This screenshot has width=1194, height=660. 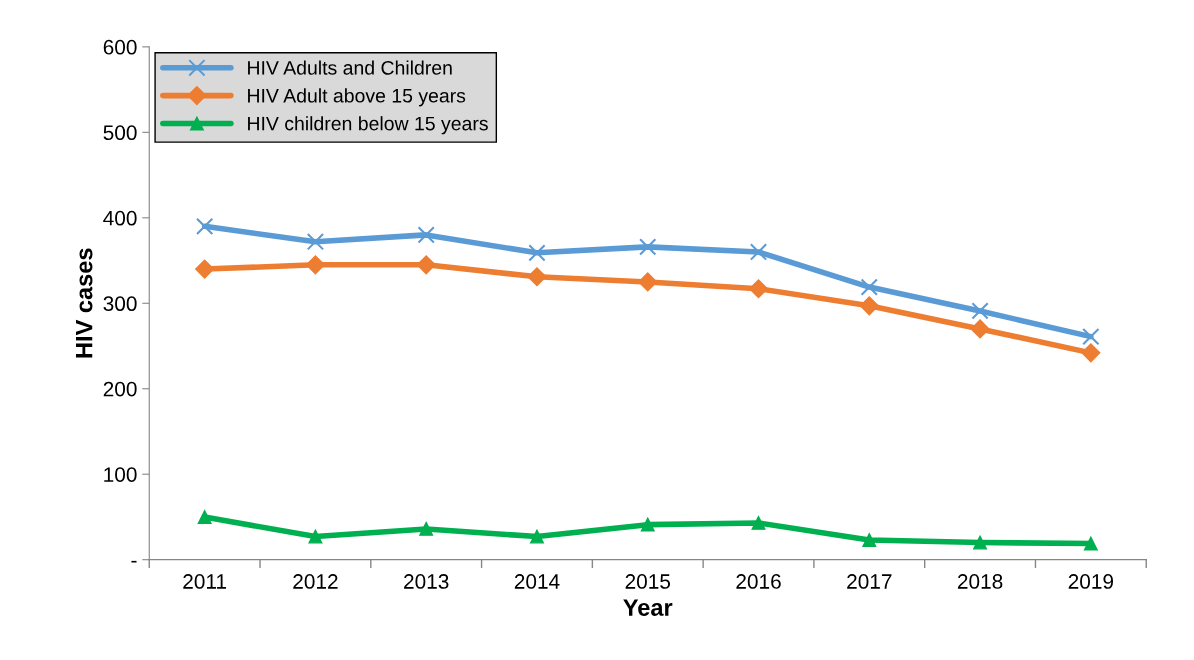 What do you see at coordinates (120, 47) in the screenshot?
I see `y-tick-label: 600` at bounding box center [120, 47].